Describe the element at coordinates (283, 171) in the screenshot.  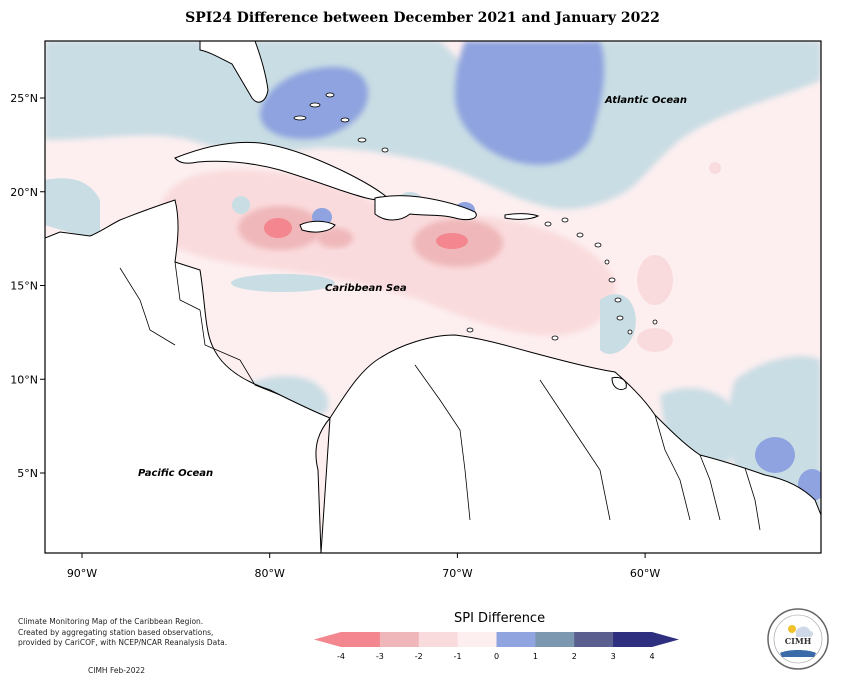
I see `cuba-landmass` at that location.